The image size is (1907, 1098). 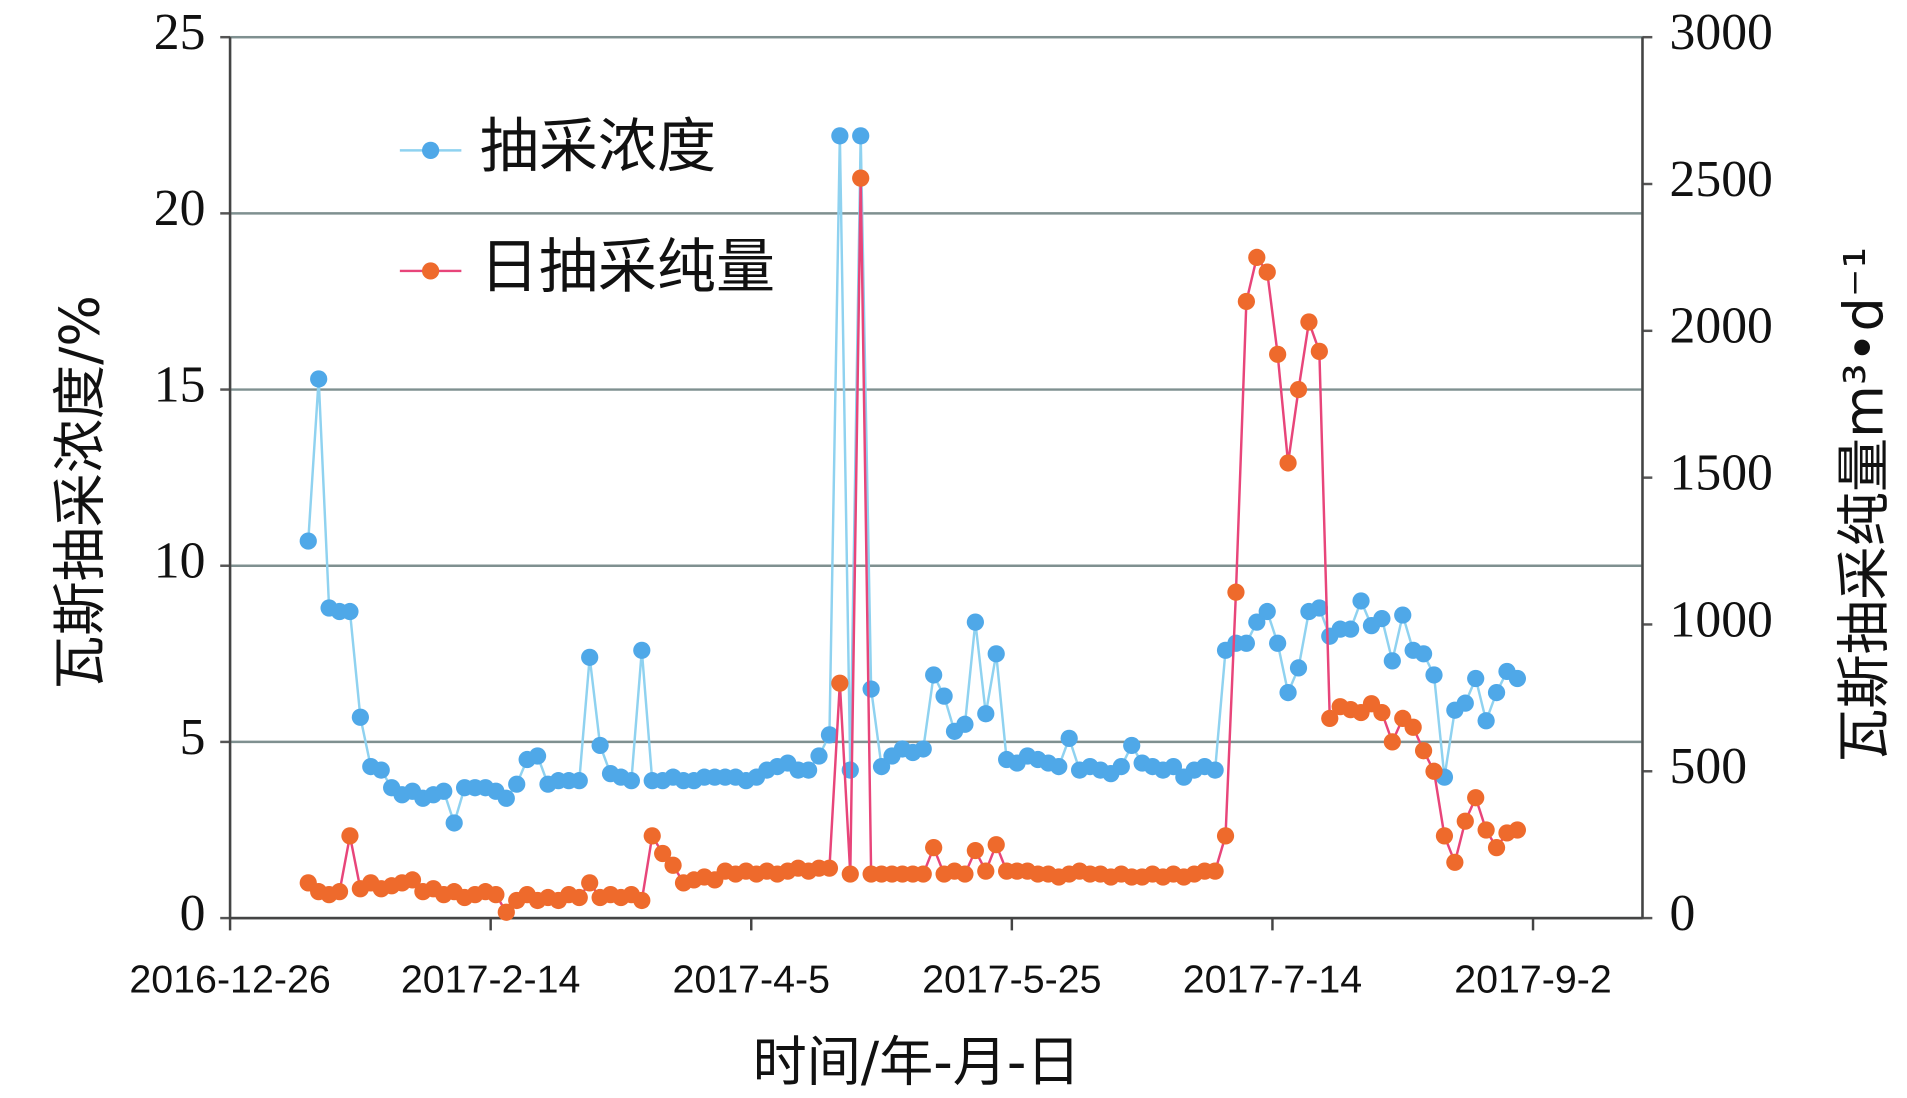 What do you see at coordinates (1708, 766) in the screenshot?
I see `y2-tick-label: 500` at bounding box center [1708, 766].